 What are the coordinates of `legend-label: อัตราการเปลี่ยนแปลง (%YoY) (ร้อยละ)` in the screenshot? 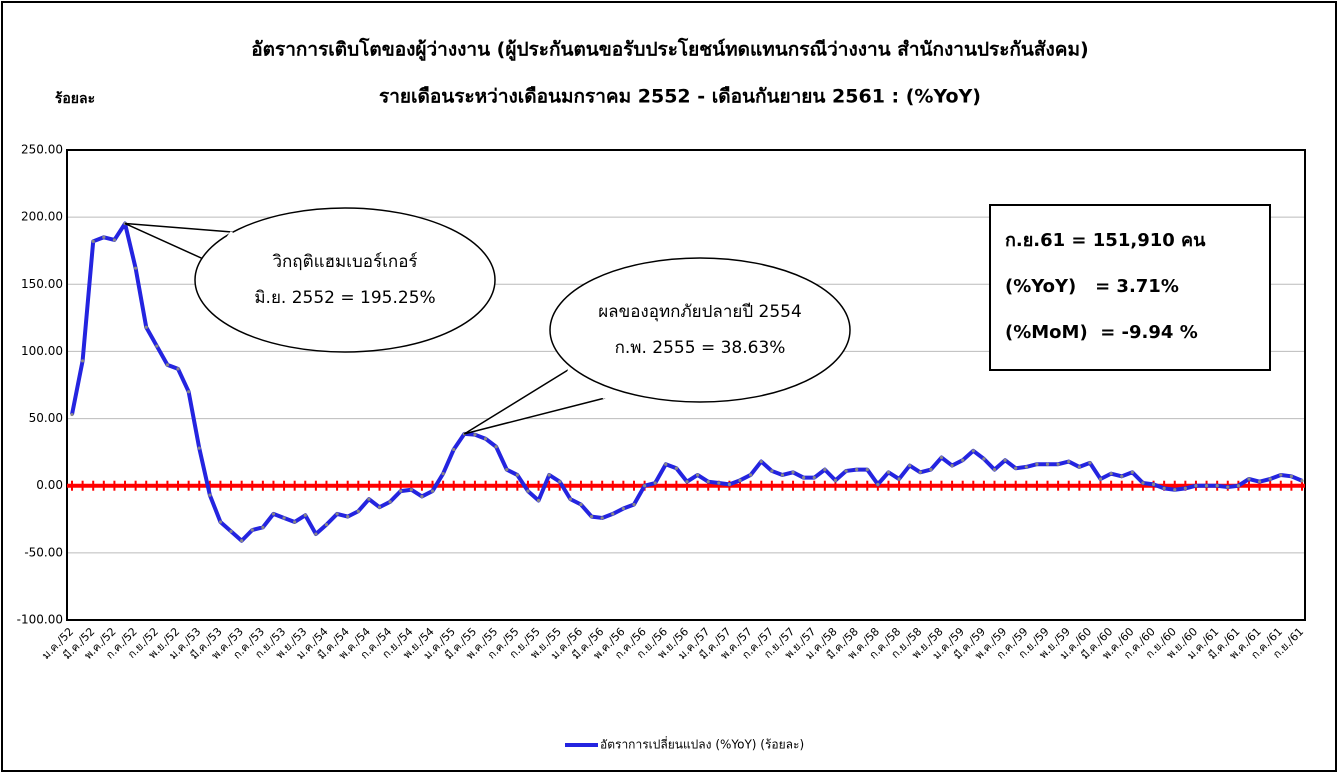 It's located at (702, 744).